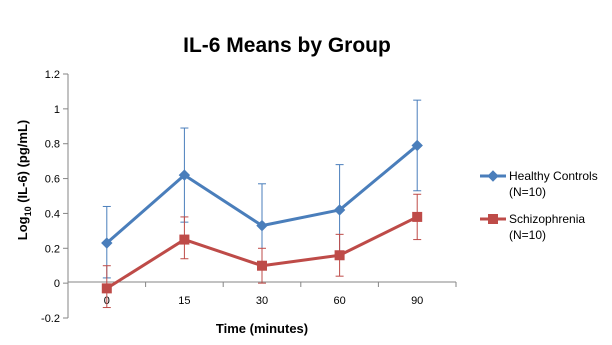 The image size is (612, 345). I want to click on y-tick-label: 0.4, so click(52, 214).